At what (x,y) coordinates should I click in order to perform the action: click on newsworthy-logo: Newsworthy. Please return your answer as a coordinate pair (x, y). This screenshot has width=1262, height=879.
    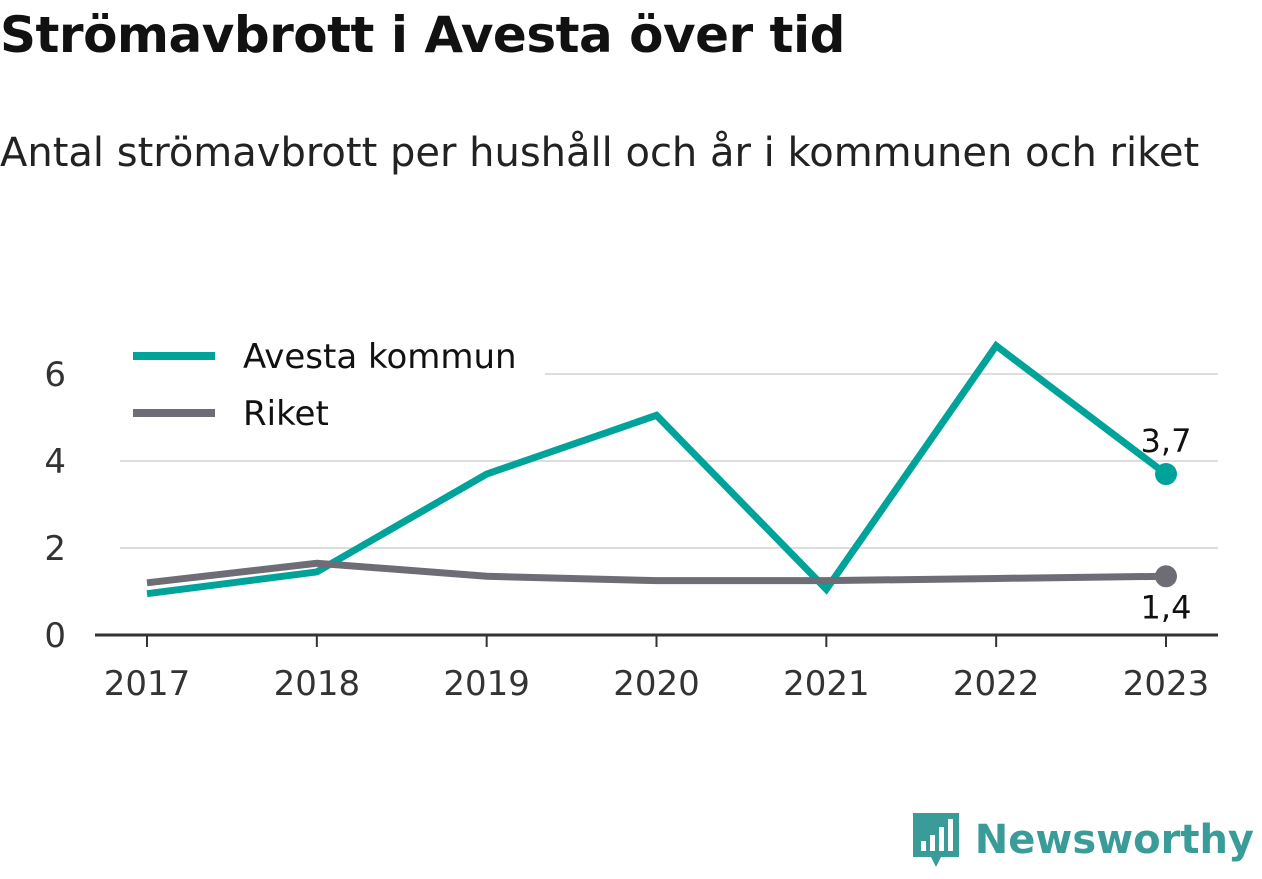
    Looking at the image, I should click on (1082, 840).